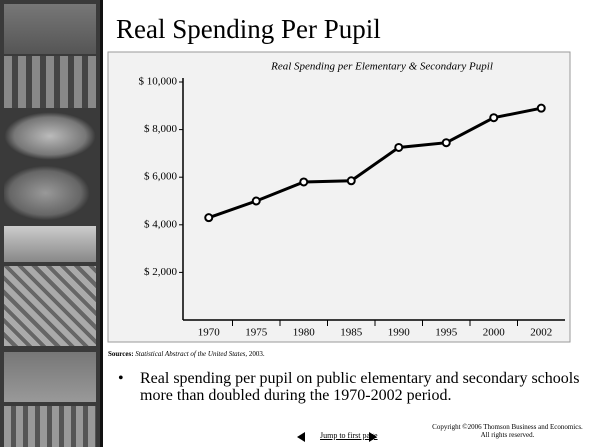 The image size is (591, 447). What do you see at coordinates (373, 437) in the screenshot?
I see `arrow-right` at bounding box center [373, 437].